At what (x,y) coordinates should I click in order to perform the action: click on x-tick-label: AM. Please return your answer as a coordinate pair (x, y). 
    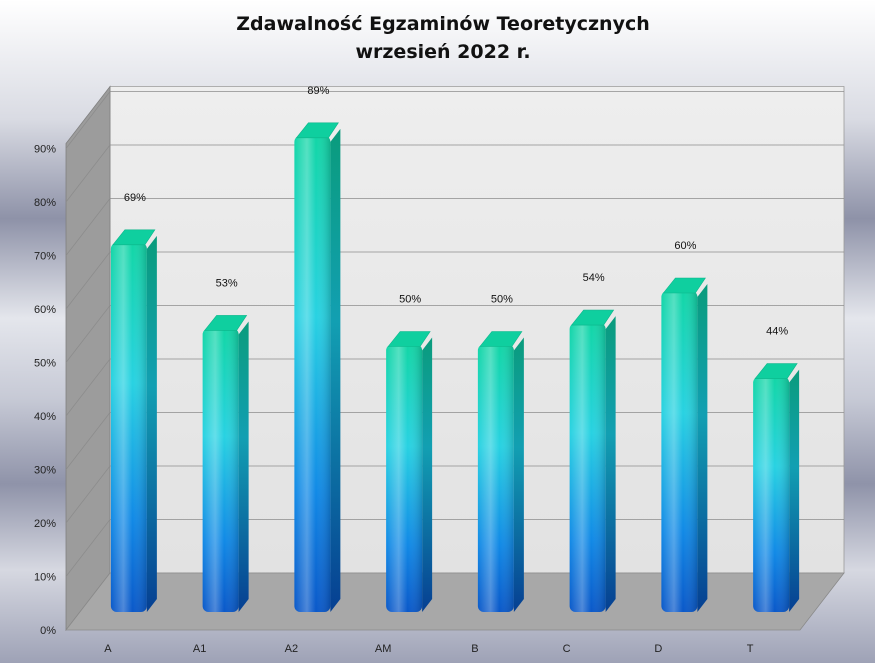
    Looking at the image, I should click on (383, 649).